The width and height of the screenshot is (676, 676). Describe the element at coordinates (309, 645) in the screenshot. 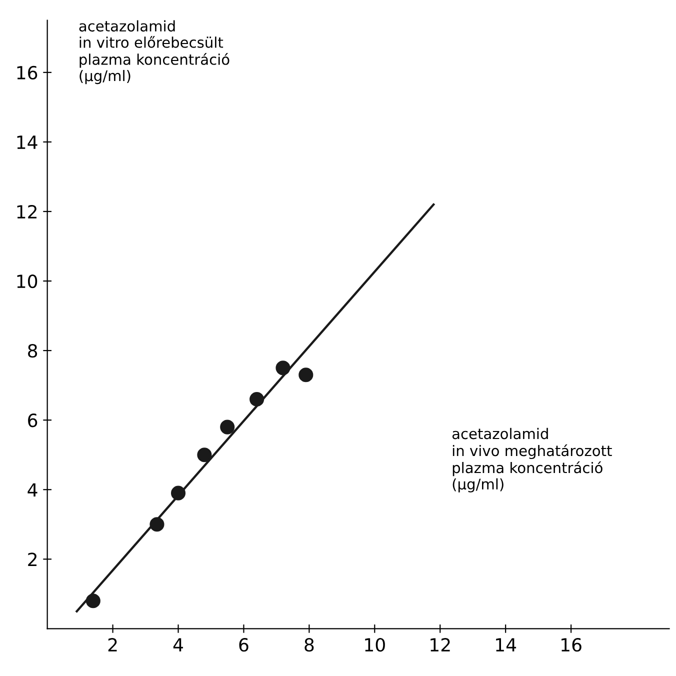

I see `x-tick-label: 8` at that location.